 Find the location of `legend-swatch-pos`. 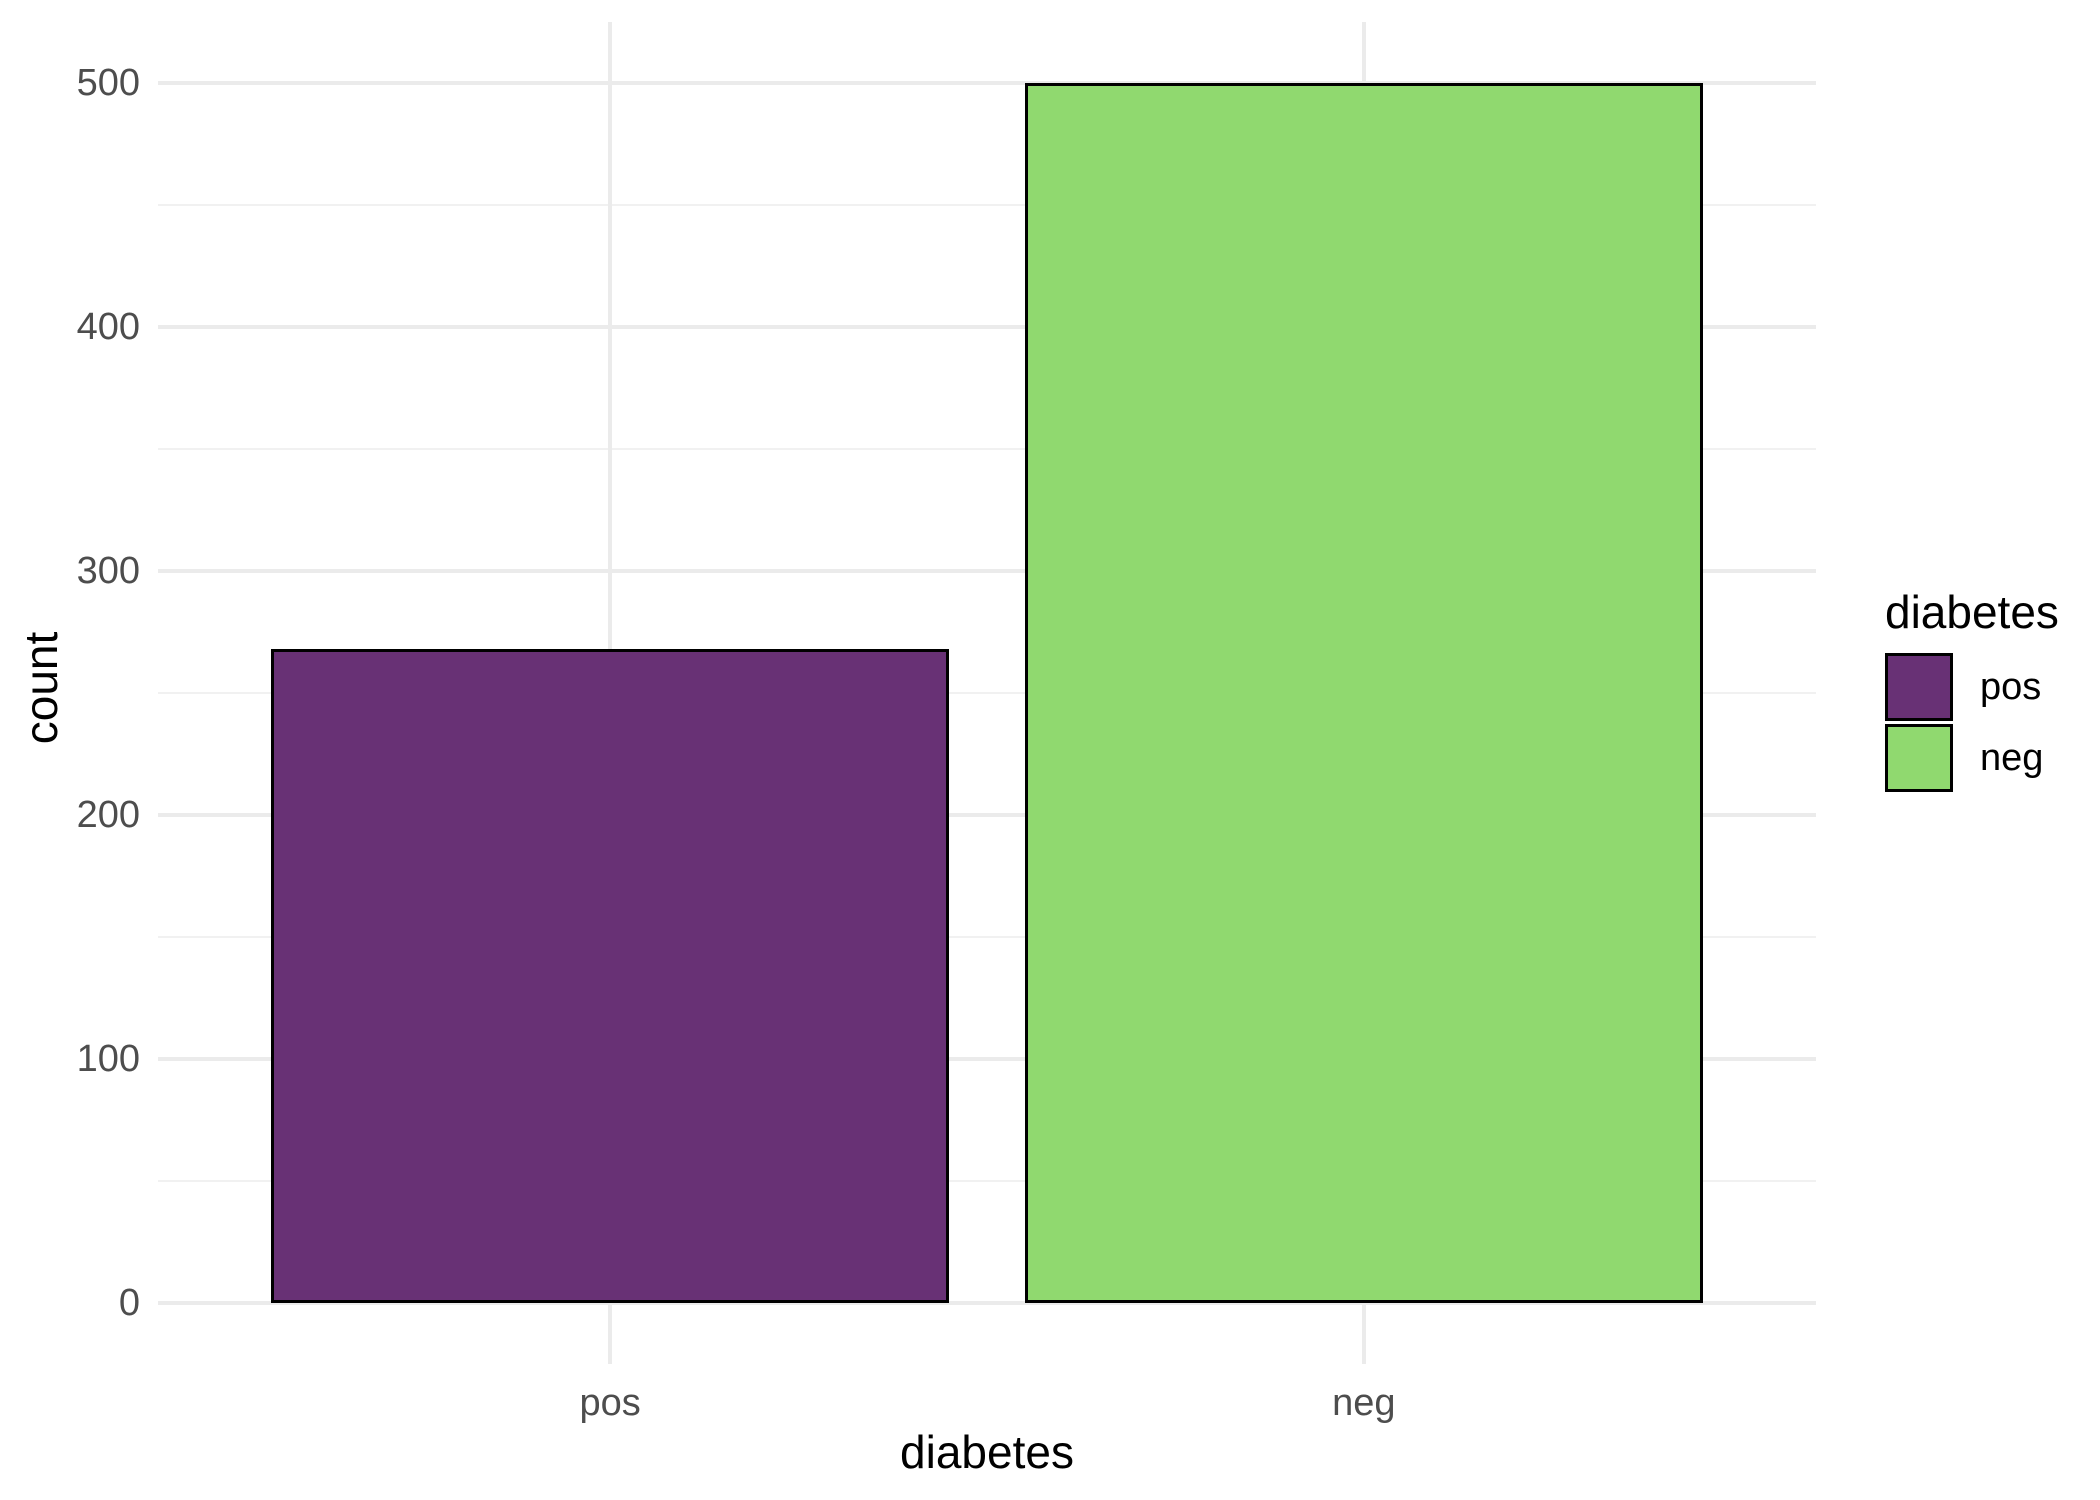

legend-swatch-pos is located at coordinates (1919, 687).